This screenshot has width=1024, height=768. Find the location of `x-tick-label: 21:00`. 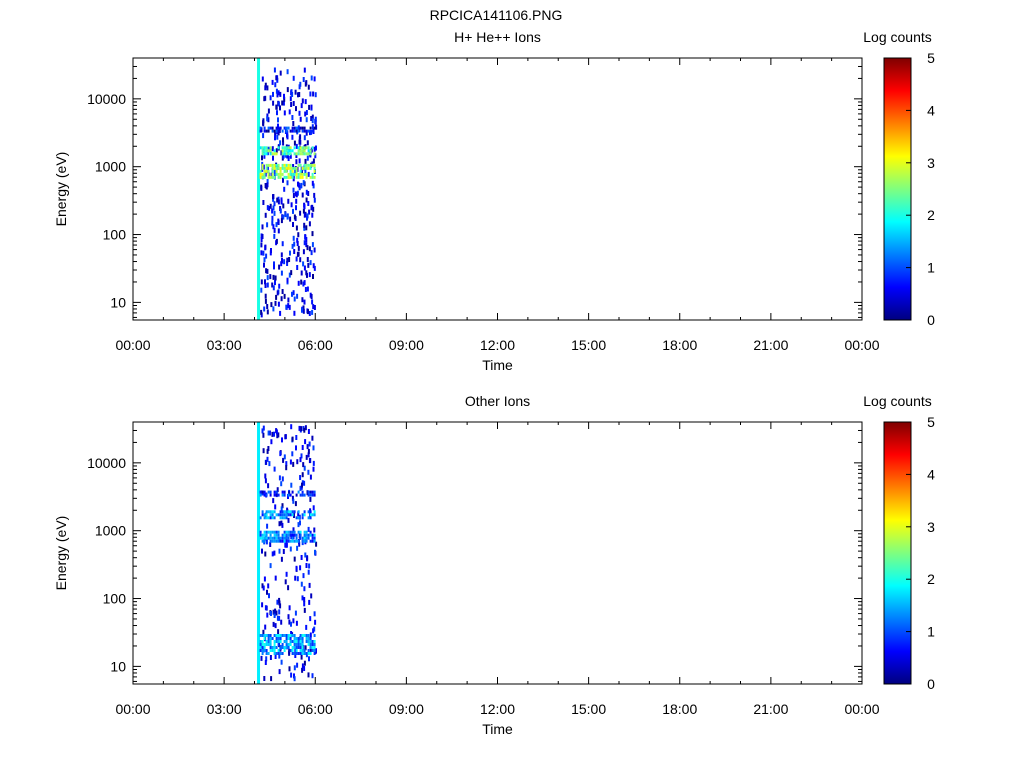

x-tick-label: 21:00 is located at coordinates (770, 709).